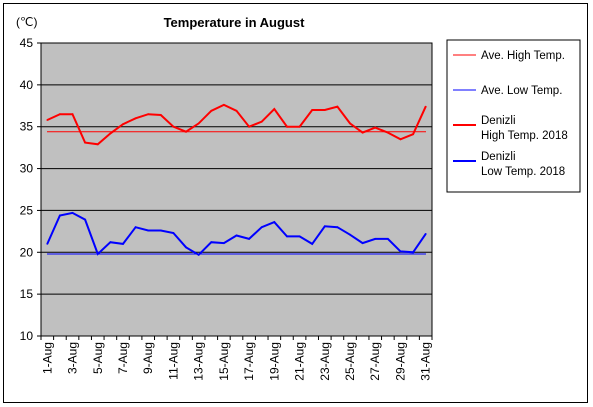  What do you see at coordinates (26, 22) in the screenshot?
I see `y-axis-unit-label: (℃)` at bounding box center [26, 22].